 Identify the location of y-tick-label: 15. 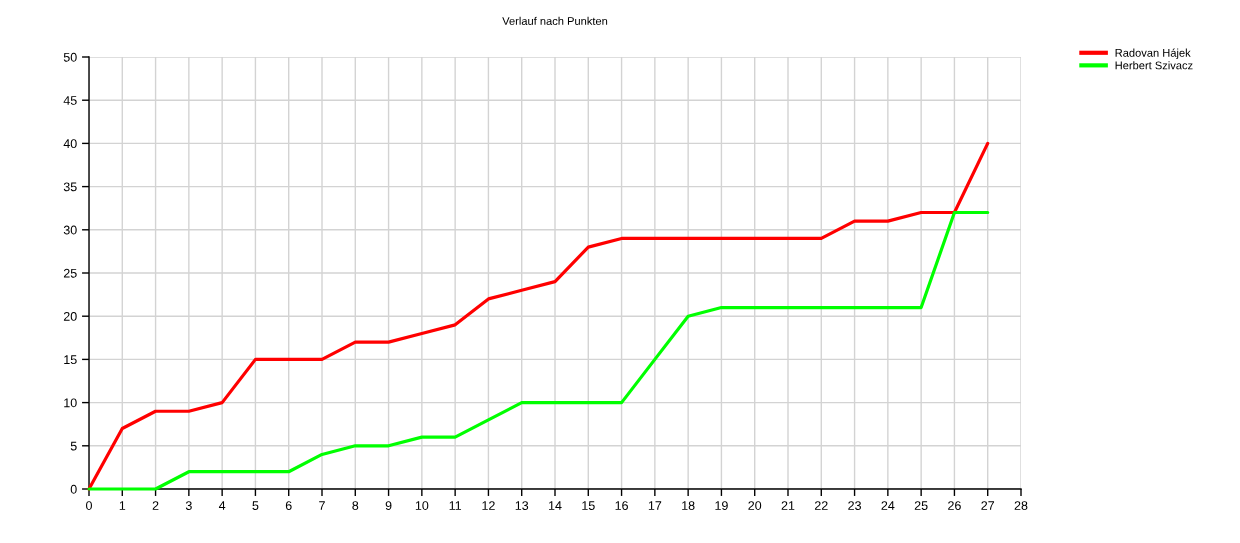
(70, 360).